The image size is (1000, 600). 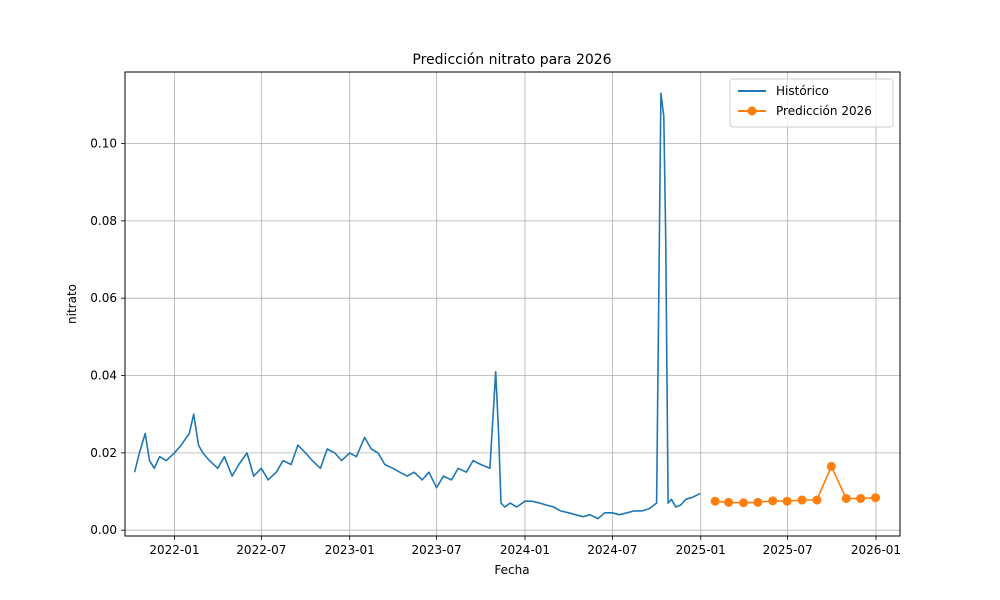 What do you see at coordinates (350, 550) in the screenshot?
I see `x-tick-label: 2023-01` at bounding box center [350, 550].